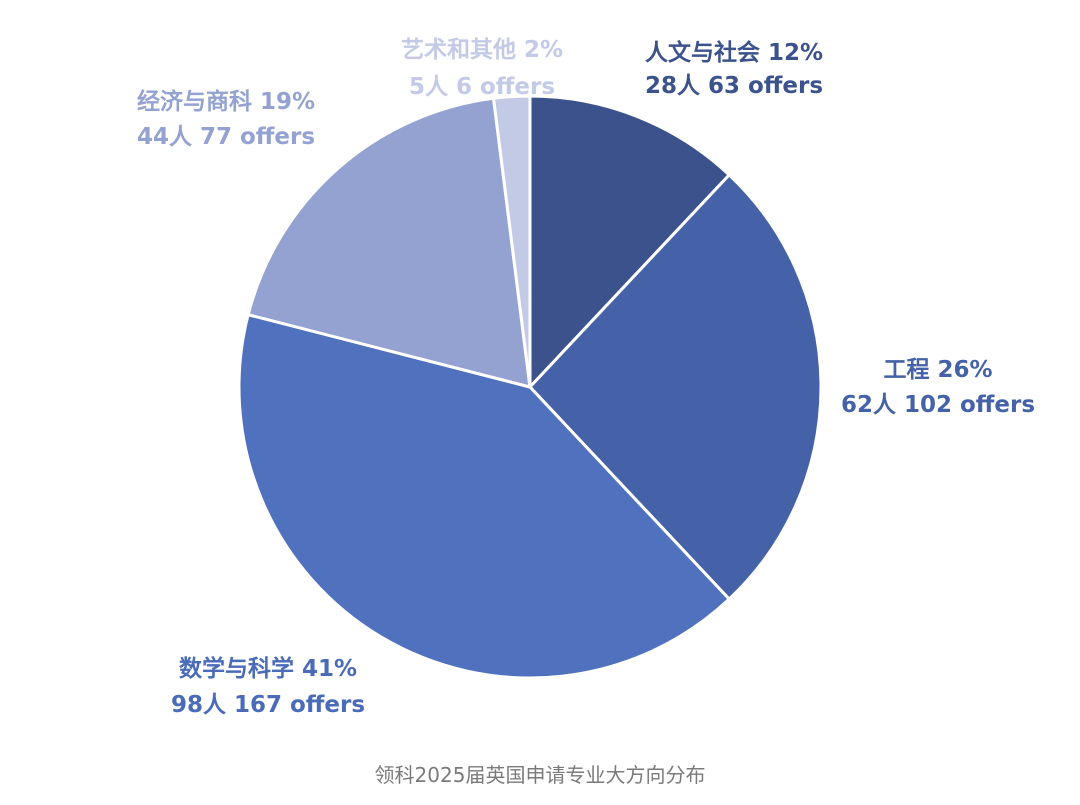 This screenshot has width=1080, height=805. I want to click on slice-4-label: 艺术和其他 2%, so click(482, 50).